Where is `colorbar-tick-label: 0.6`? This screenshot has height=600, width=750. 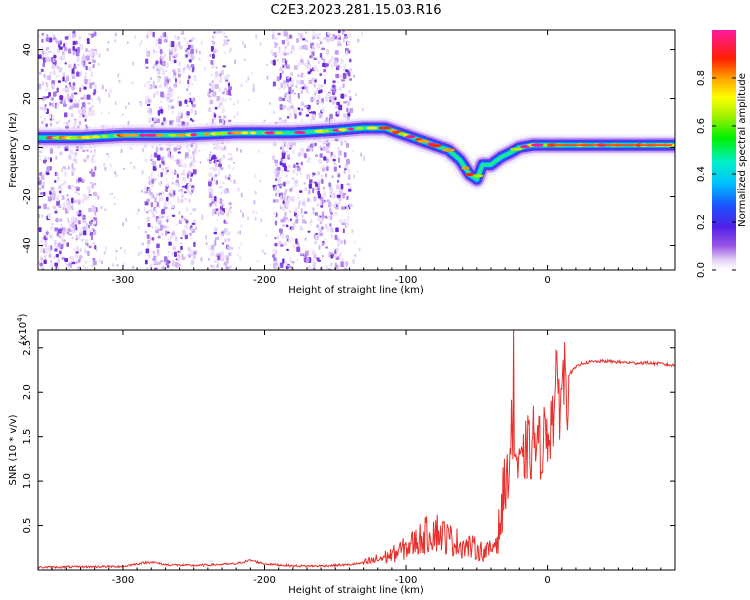 colorbar-tick-label: 0.6 is located at coordinates (701, 126).